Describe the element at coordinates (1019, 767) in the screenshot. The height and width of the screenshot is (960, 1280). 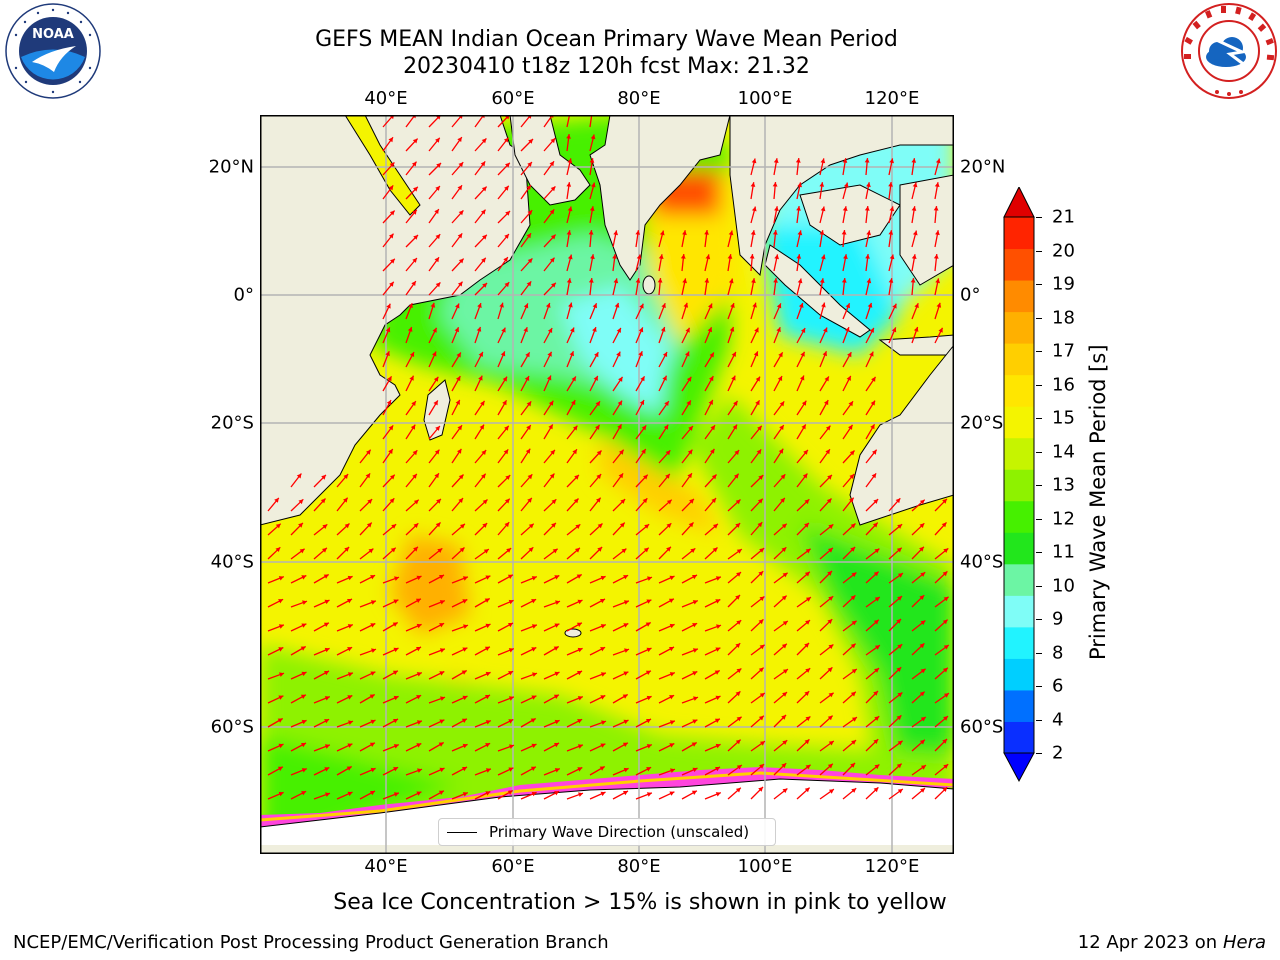
I see `colorbar-under-triangle` at that location.